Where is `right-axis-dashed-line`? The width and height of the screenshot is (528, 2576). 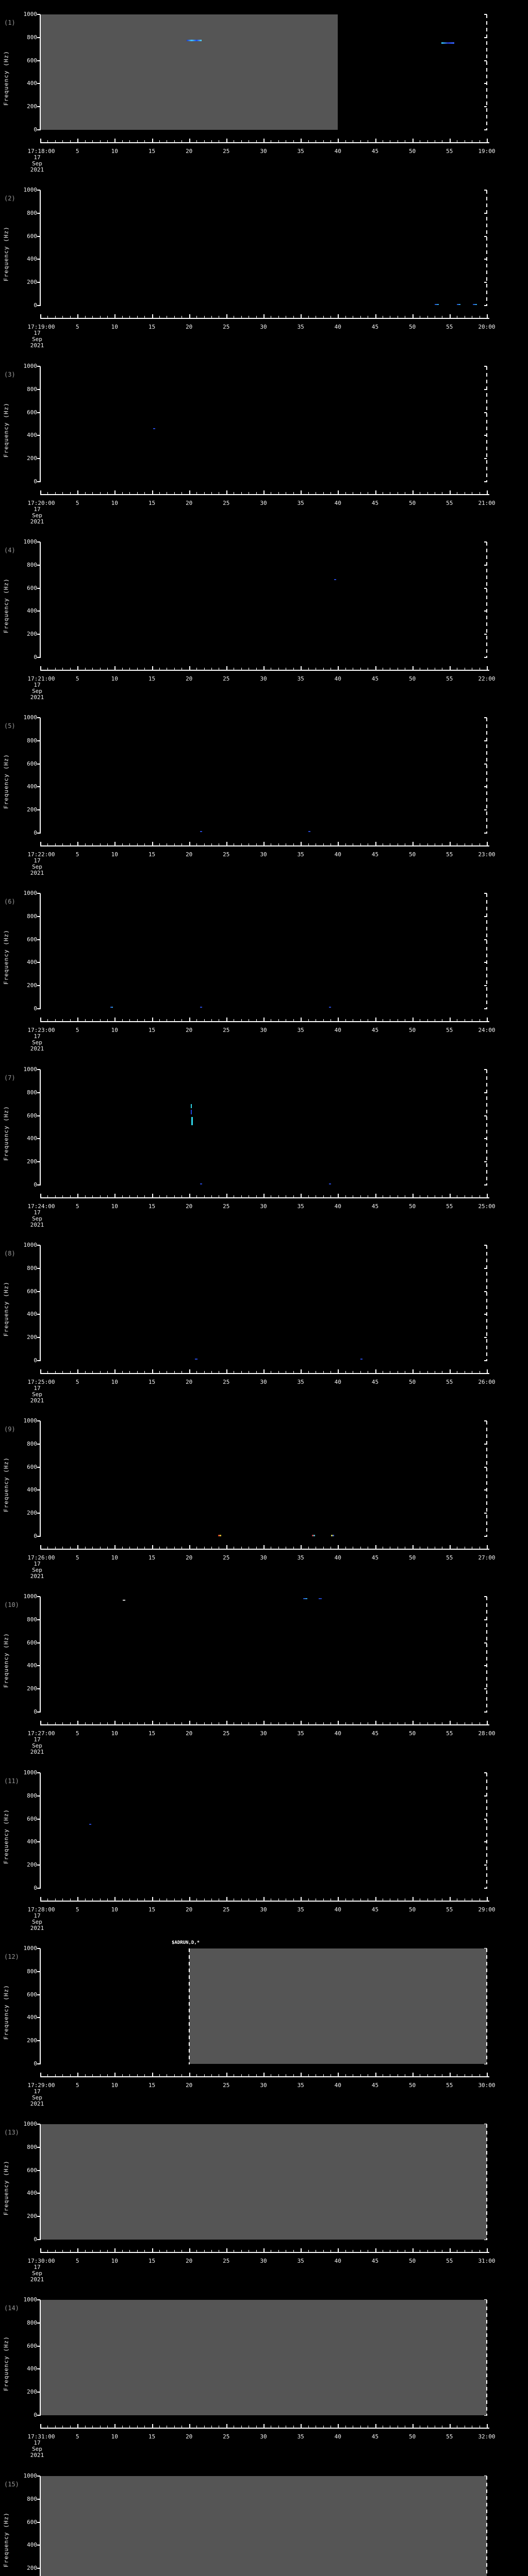 right-axis-dashed-line is located at coordinates (486, 424).